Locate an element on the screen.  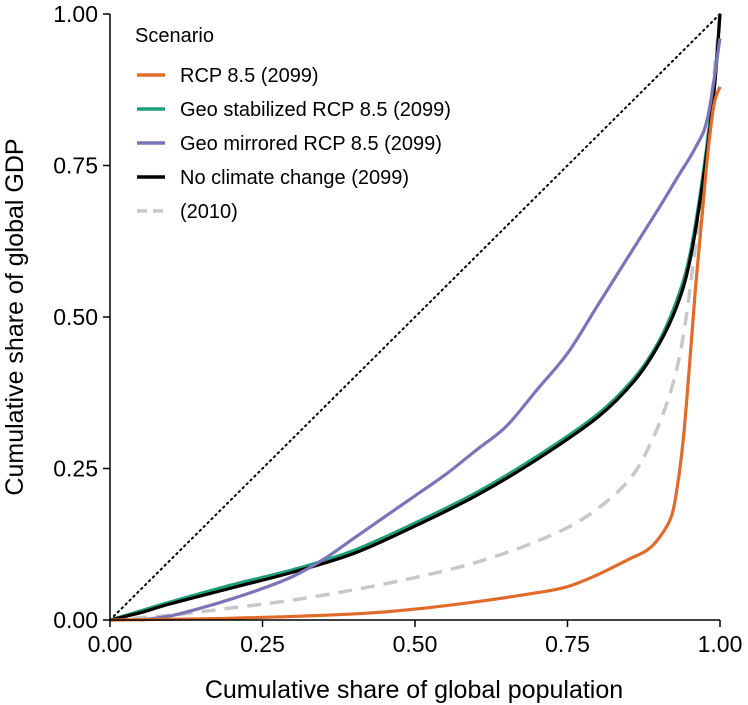
x-tick-label: 1.00 is located at coordinates (720, 644).